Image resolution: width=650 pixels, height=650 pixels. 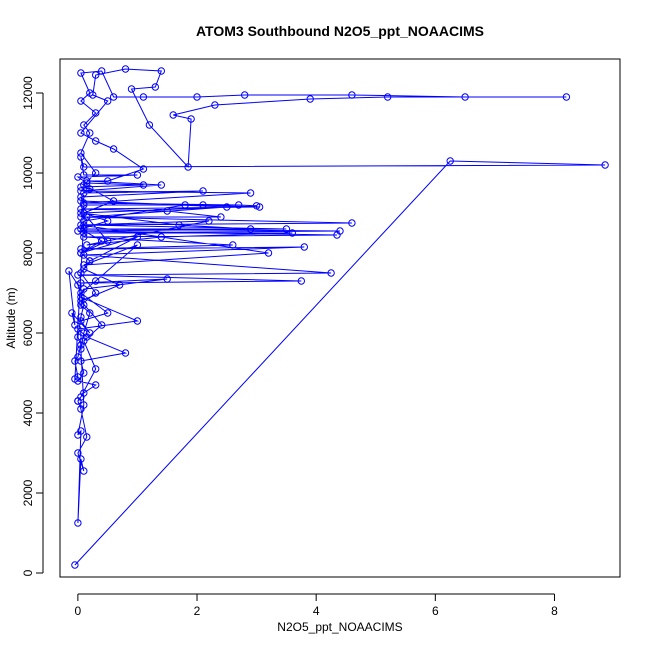 I want to click on y-tick-label: 6000, so click(x=28, y=332).